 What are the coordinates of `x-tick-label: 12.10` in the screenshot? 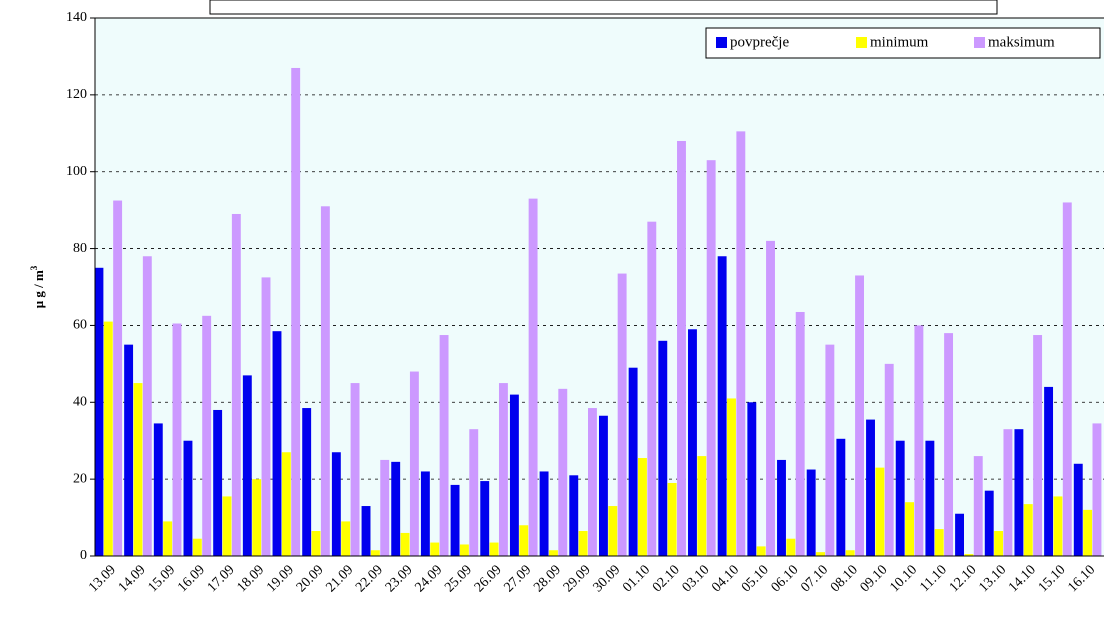 It's located at (963, 578).